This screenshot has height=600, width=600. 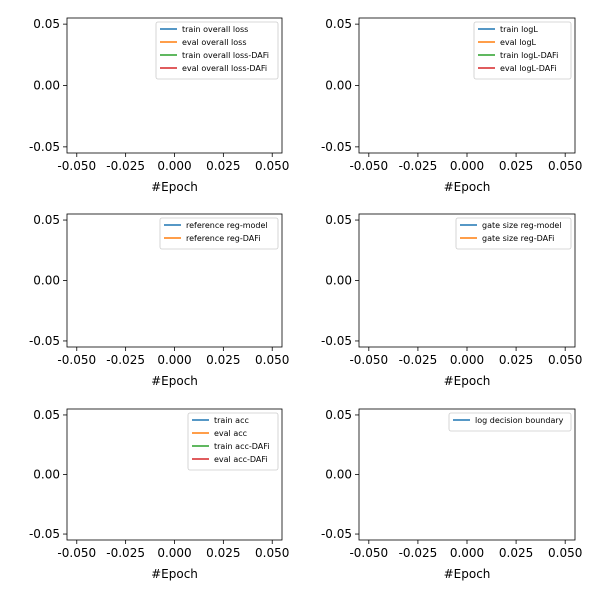 What do you see at coordinates (522, 225) in the screenshot?
I see `legend-entry: gate size reg-model` at bounding box center [522, 225].